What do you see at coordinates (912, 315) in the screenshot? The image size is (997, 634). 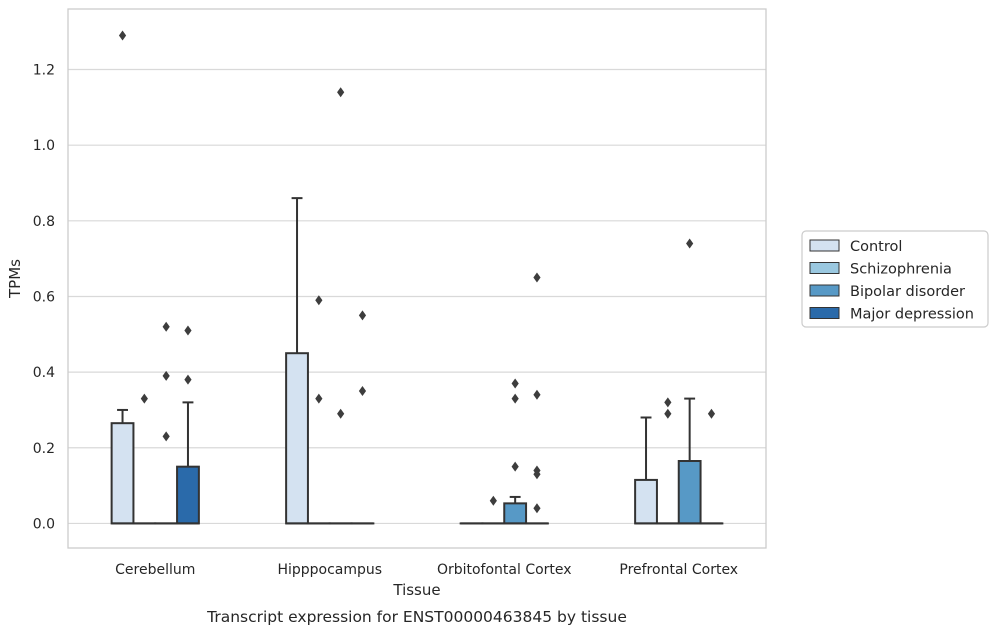 I see `legend-label: Major depression` at bounding box center [912, 315].